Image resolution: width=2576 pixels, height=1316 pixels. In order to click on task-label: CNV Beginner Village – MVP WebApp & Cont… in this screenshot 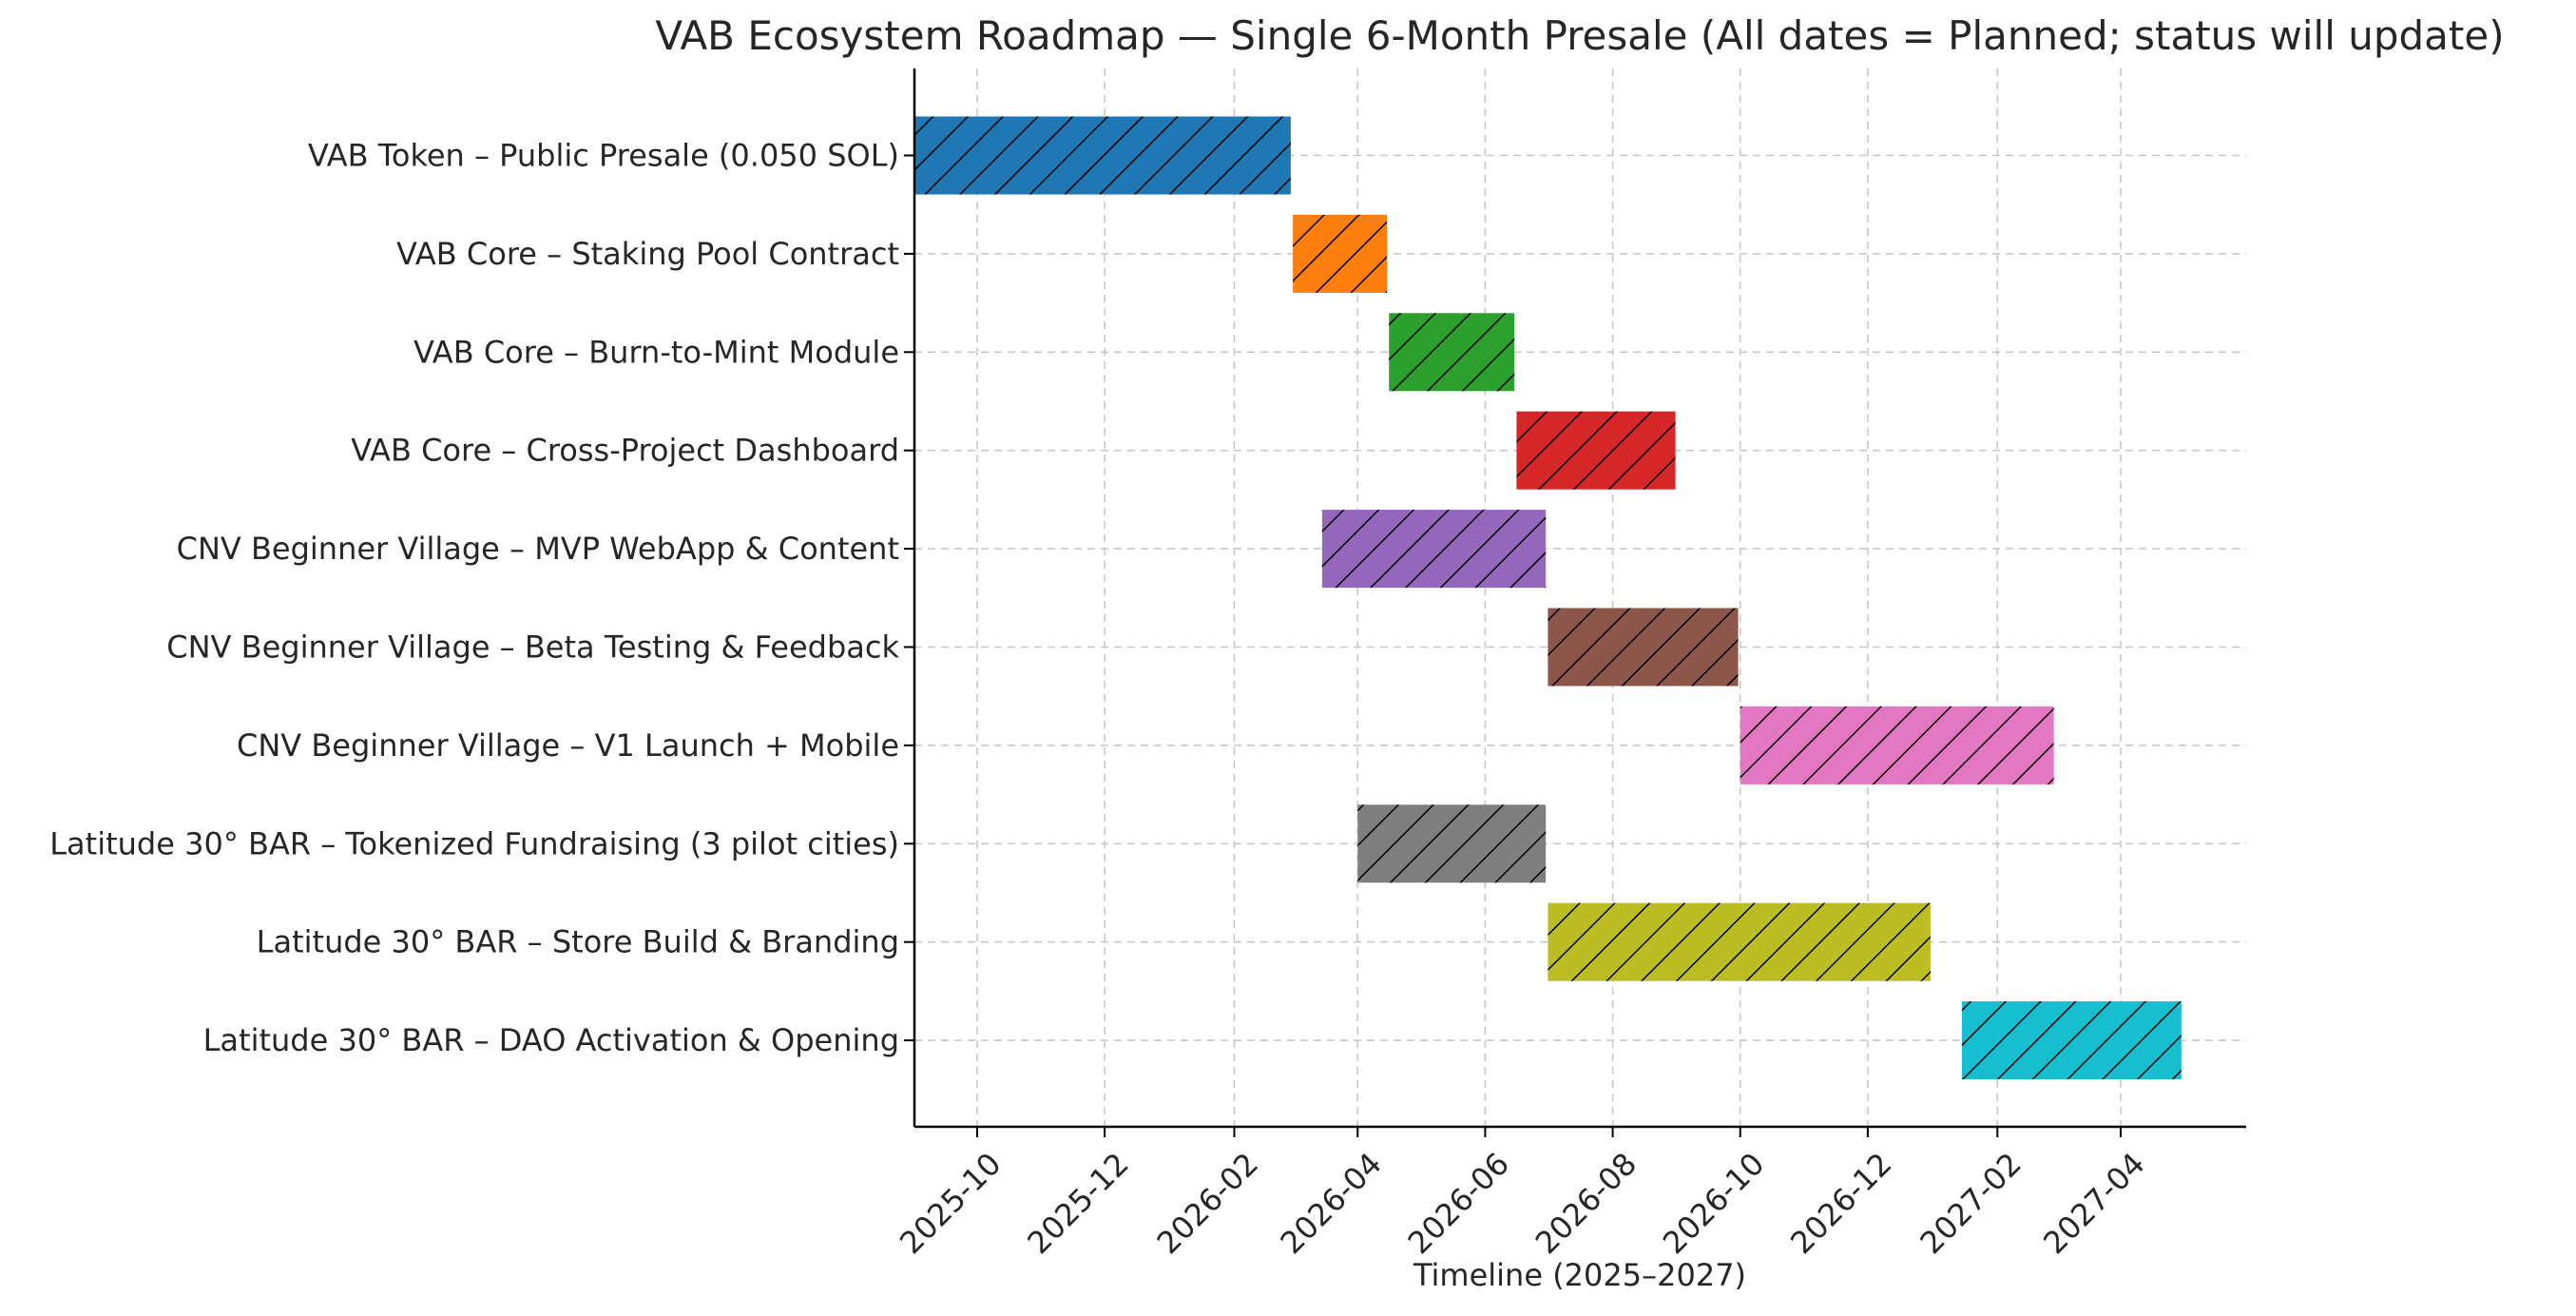, I will do `click(538, 549)`.